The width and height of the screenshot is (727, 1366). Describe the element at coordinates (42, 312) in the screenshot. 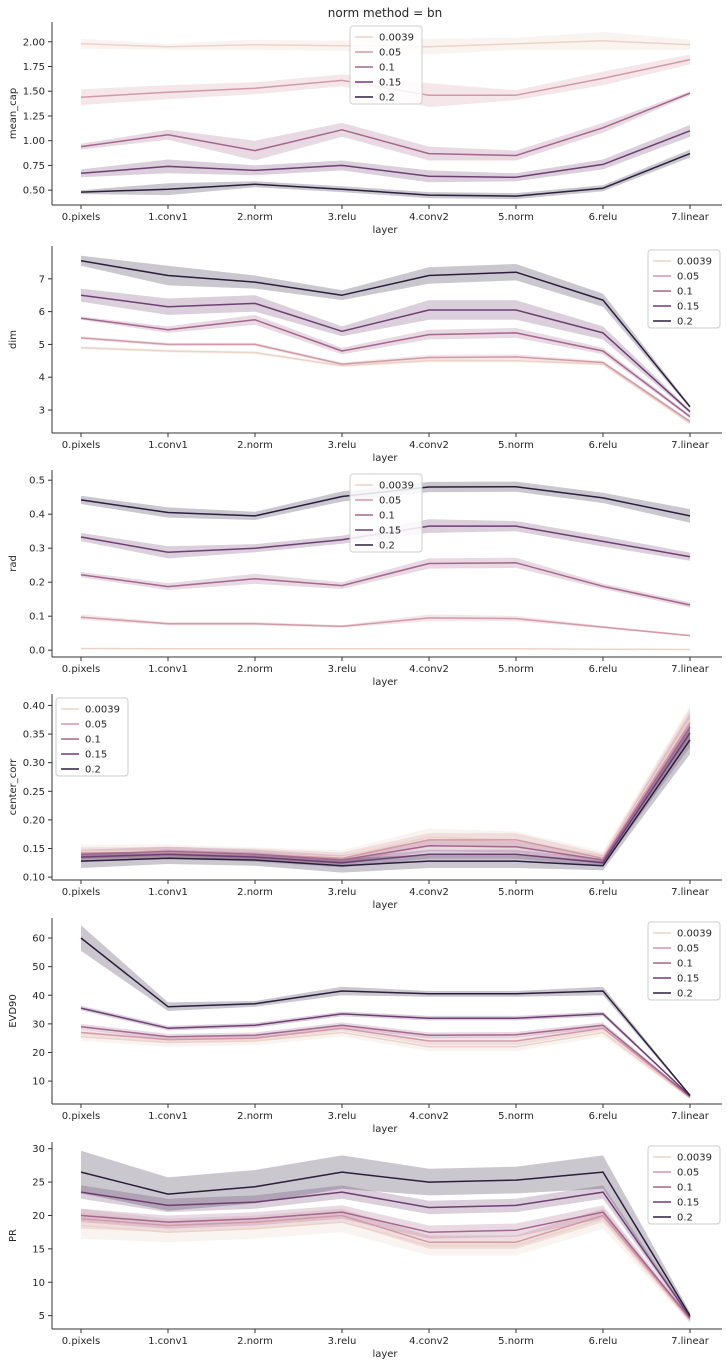

I see `y-tick-label: 6` at that location.